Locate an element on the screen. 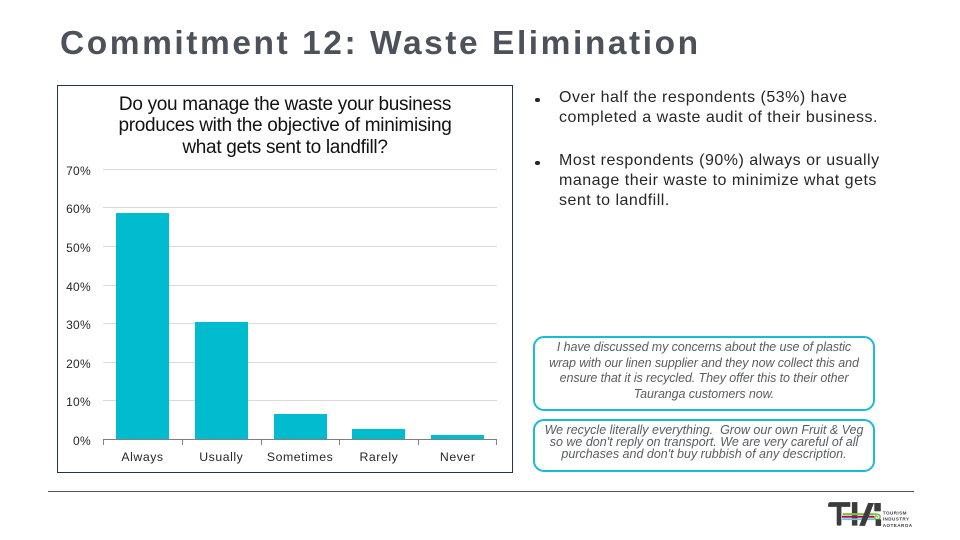 This screenshot has width=960, height=540. svg-text: TOURISM is located at coordinates (895, 512).